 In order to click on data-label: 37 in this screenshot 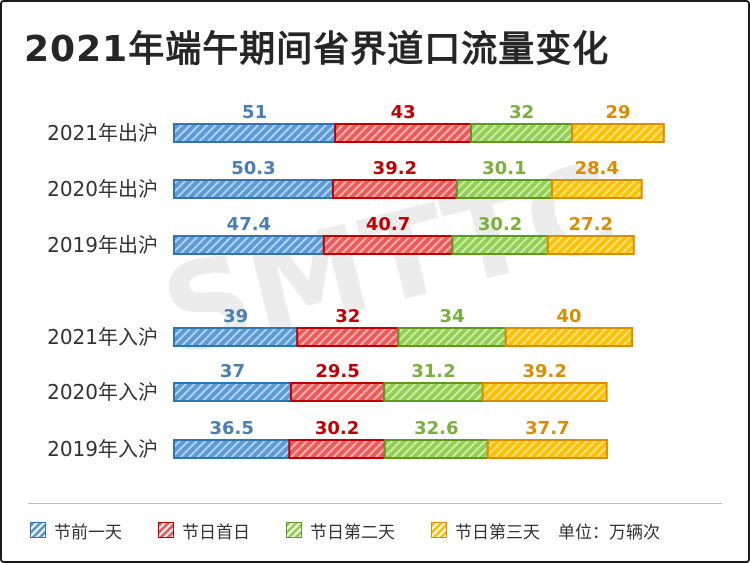, I will do `click(232, 371)`.